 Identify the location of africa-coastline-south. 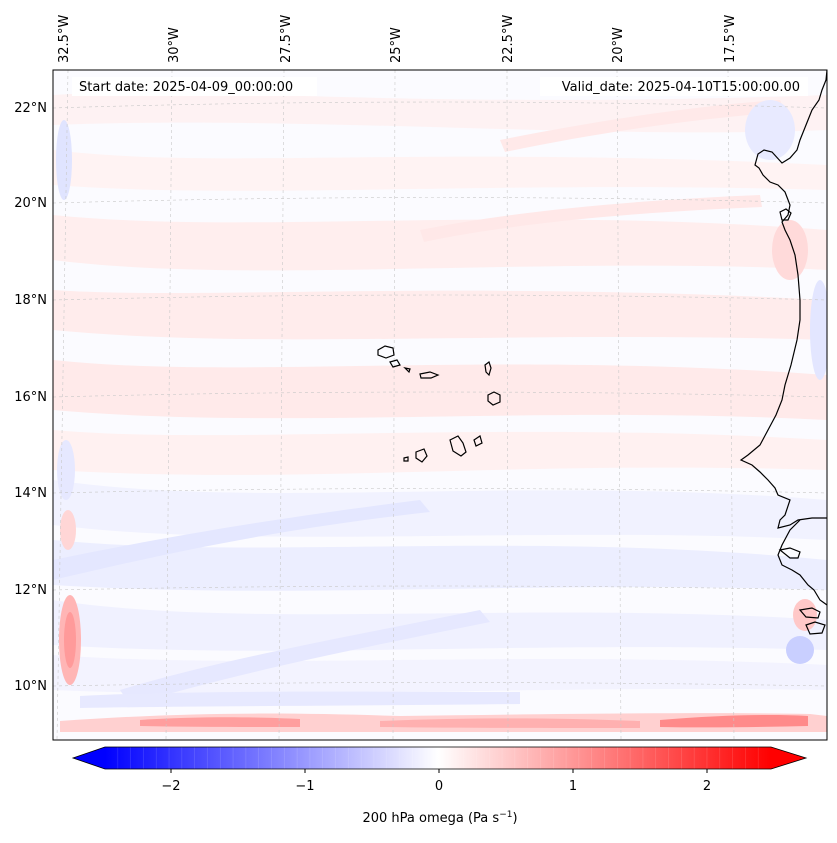
(802, 562).